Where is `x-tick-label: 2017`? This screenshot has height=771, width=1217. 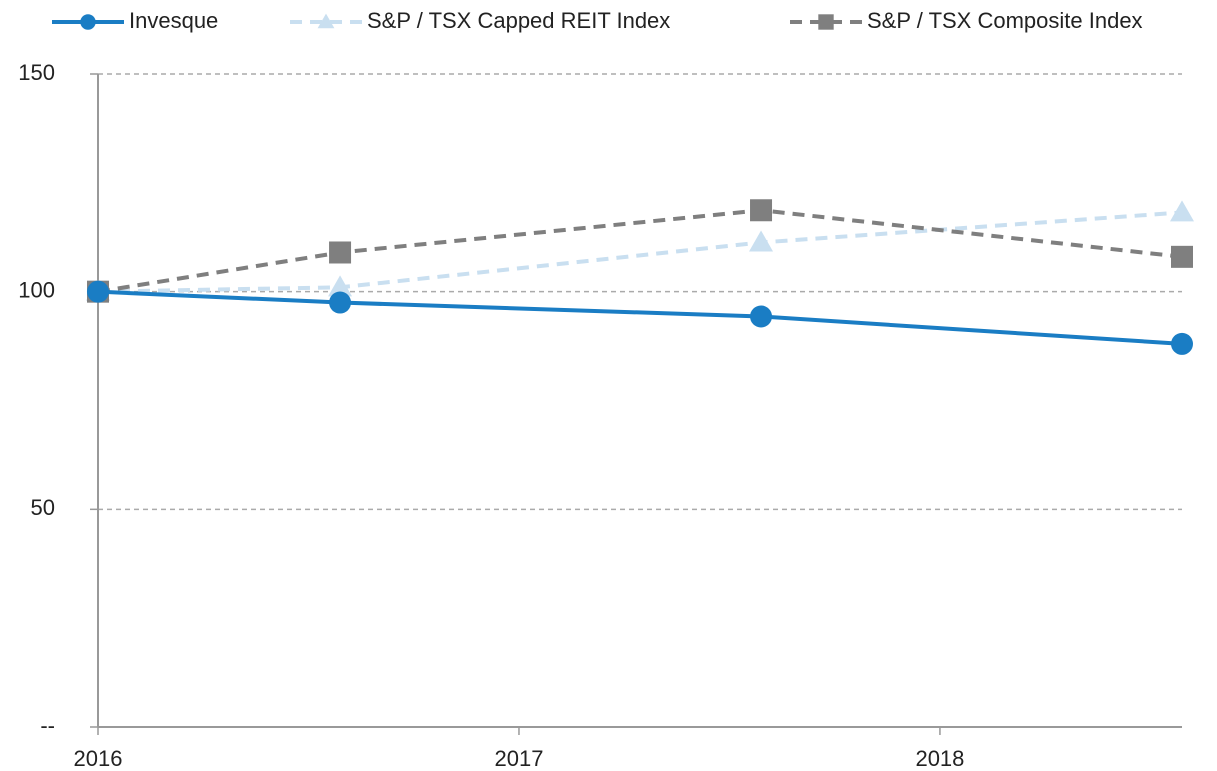 x-tick-label: 2017 is located at coordinates (518, 758).